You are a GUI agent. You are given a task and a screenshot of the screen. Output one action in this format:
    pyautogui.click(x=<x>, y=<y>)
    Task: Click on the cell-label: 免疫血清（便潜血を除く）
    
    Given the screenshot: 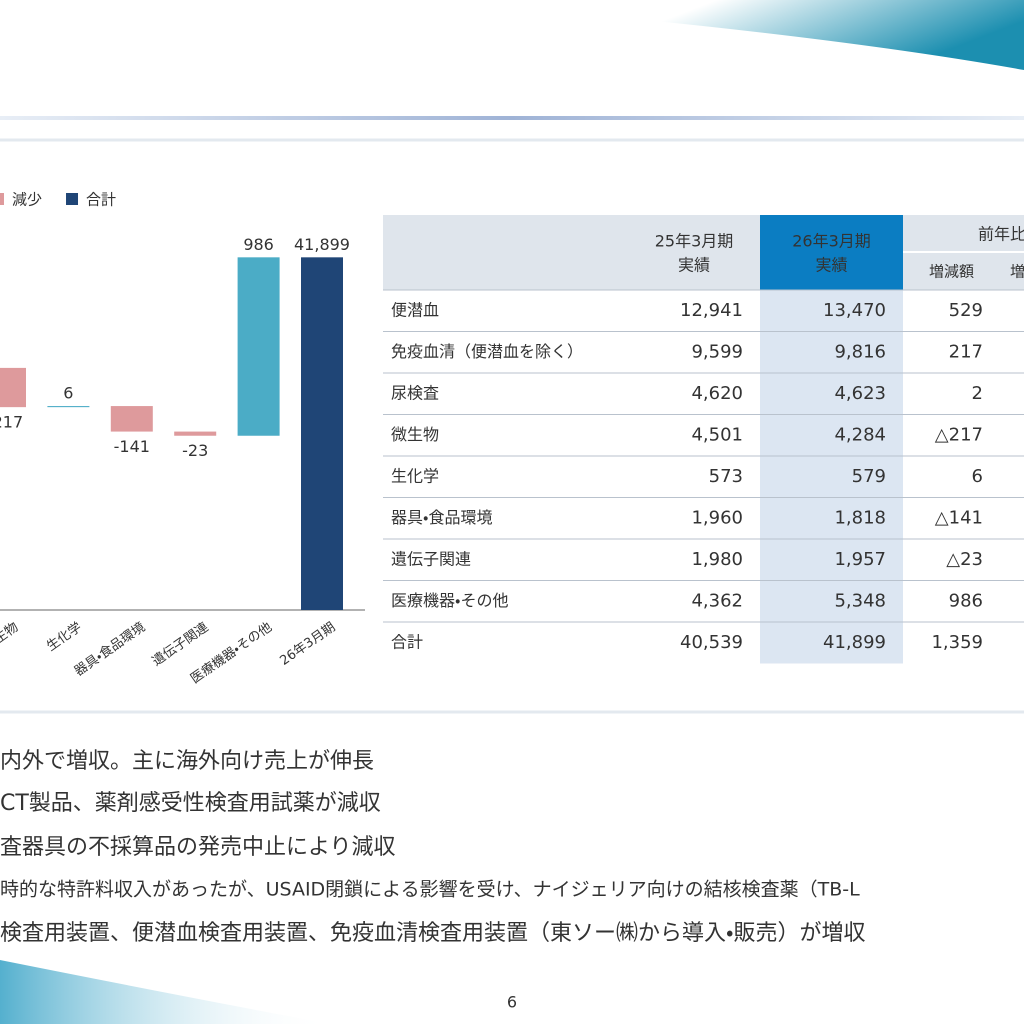 What is the action you would take?
    pyautogui.click(x=487, y=351)
    